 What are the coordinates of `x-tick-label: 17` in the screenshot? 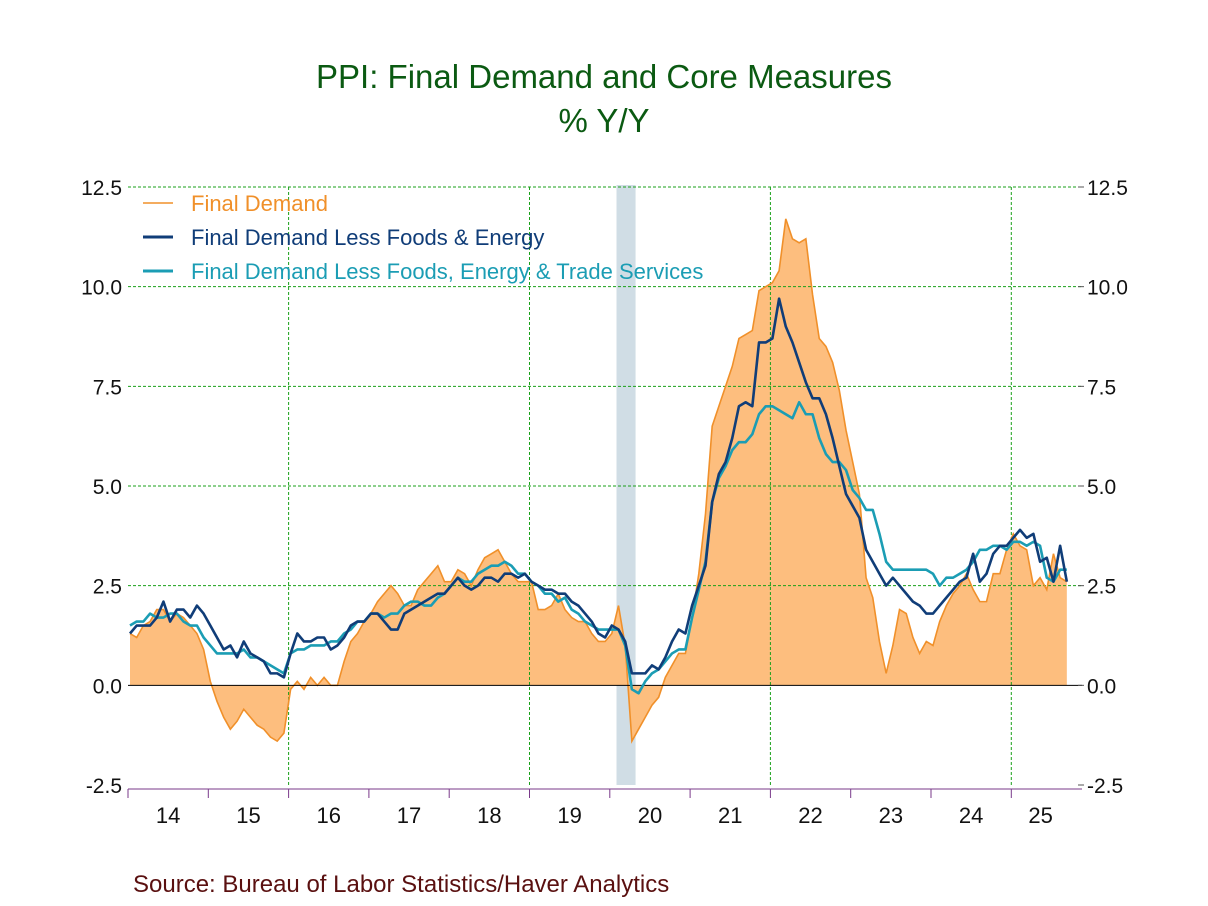 It's located at (409, 815).